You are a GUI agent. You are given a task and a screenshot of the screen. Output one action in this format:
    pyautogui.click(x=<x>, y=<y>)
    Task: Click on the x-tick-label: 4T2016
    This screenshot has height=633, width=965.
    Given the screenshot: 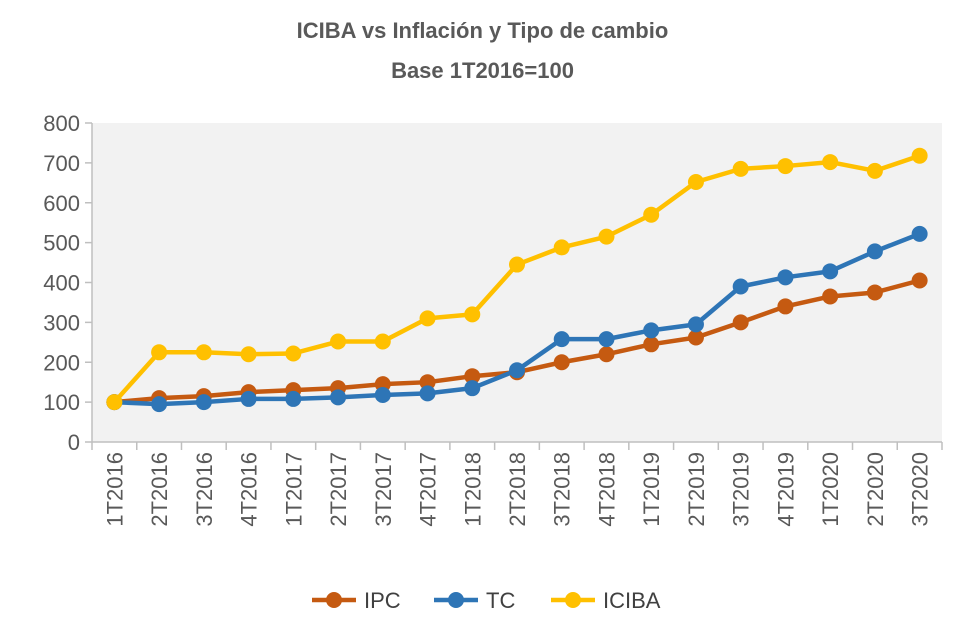 What is the action you would take?
    pyautogui.click(x=249, y=489)
    